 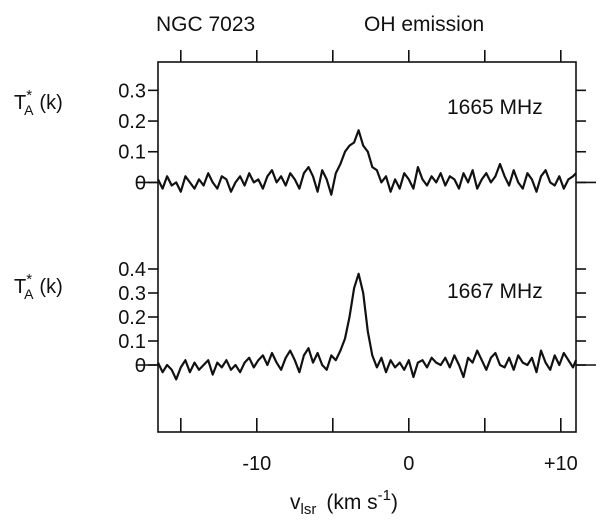 What do you see at coordinates (38, 286) in the screenshot?
I see `panel-1667-y-axis-label: T* A (k)` at bounding box center [38, 286].